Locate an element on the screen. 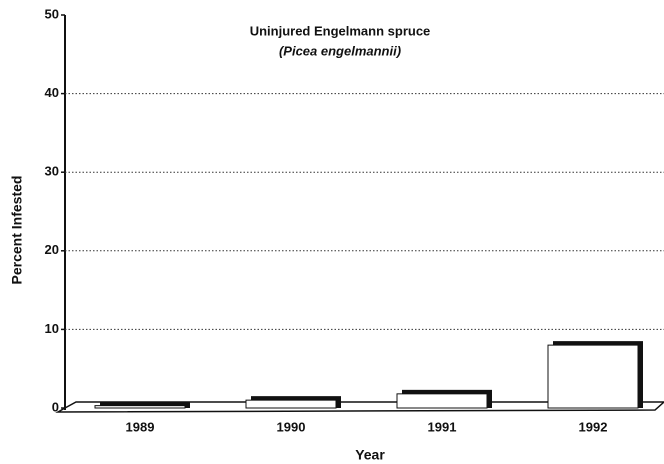 The width and height of the screenshot is (664, 464). y-tick-label: 50 is located at coordinates (52, 13).